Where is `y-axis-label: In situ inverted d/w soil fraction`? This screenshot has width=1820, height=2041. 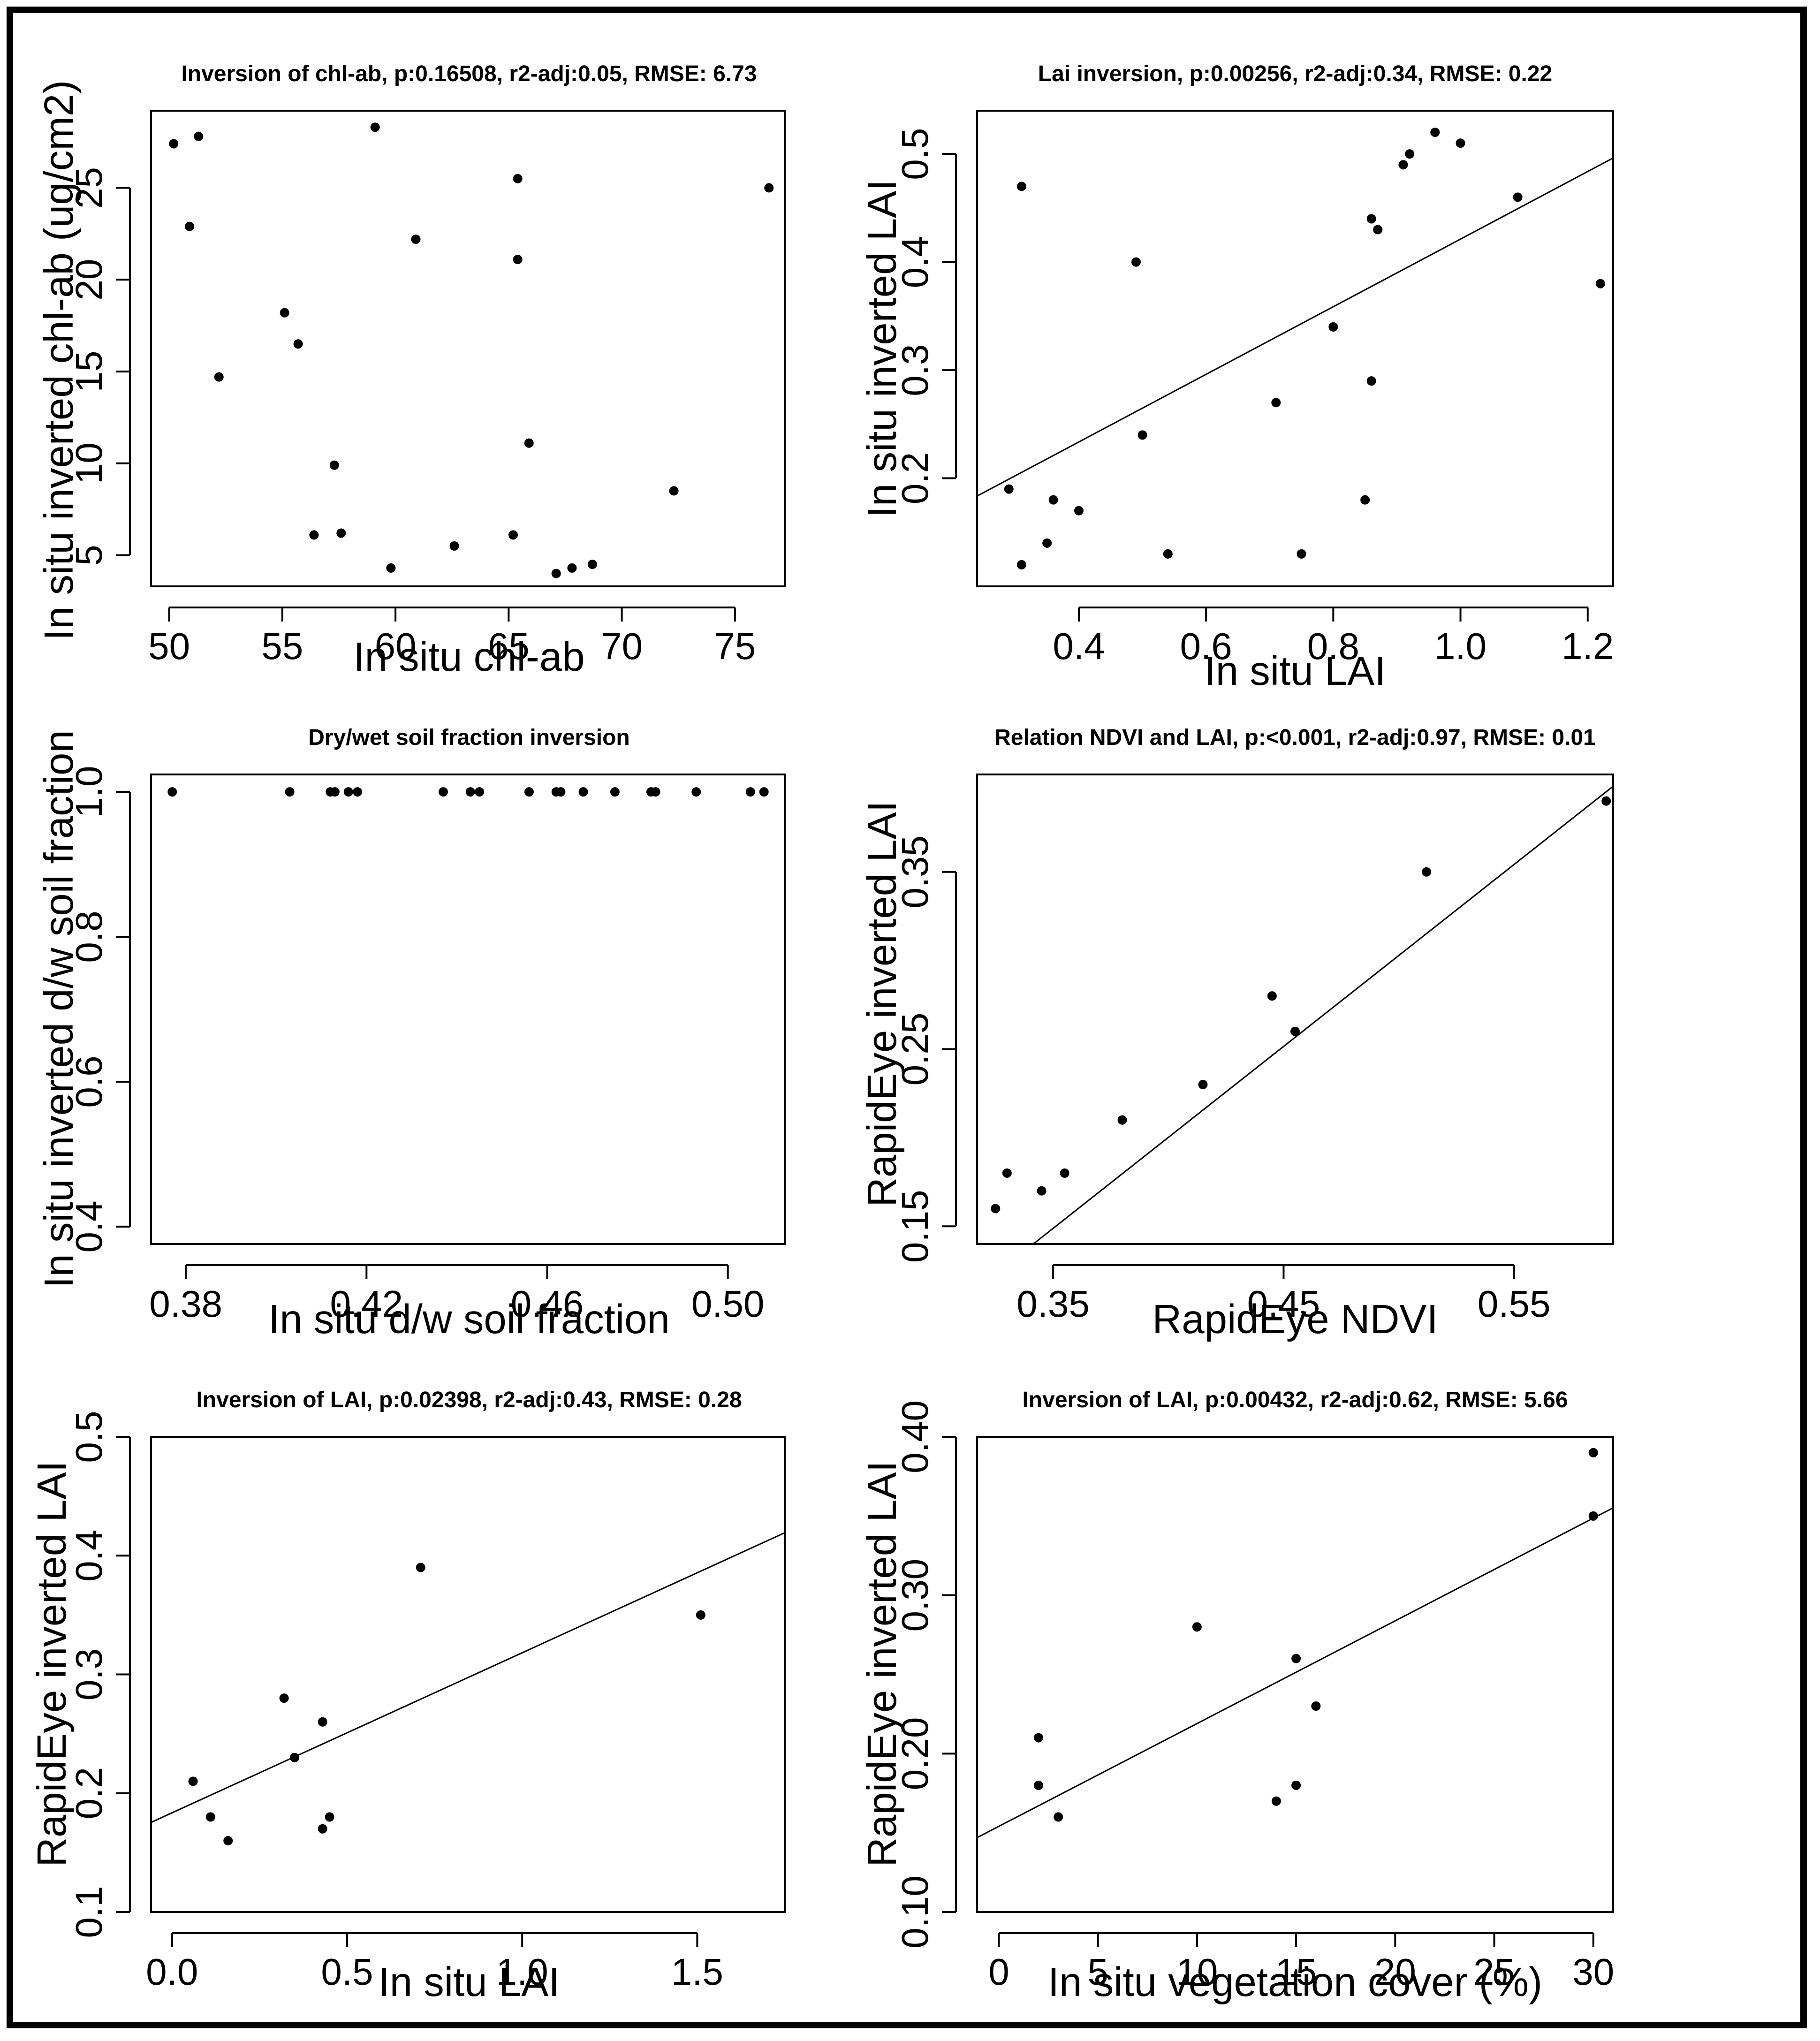
y-axis-label: In situ inverted d/w soil fraction is located at coordinates (59, 1009).